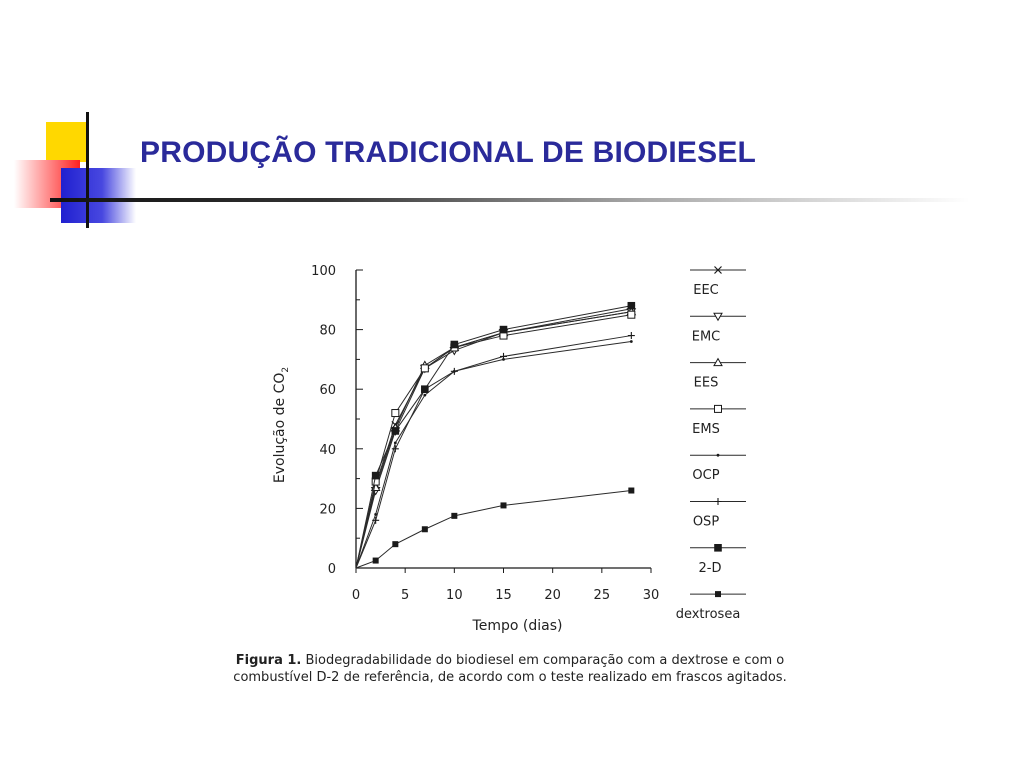 The image size is (1024, 768). I want to click on legend-label: EEC, so click(706, 290).